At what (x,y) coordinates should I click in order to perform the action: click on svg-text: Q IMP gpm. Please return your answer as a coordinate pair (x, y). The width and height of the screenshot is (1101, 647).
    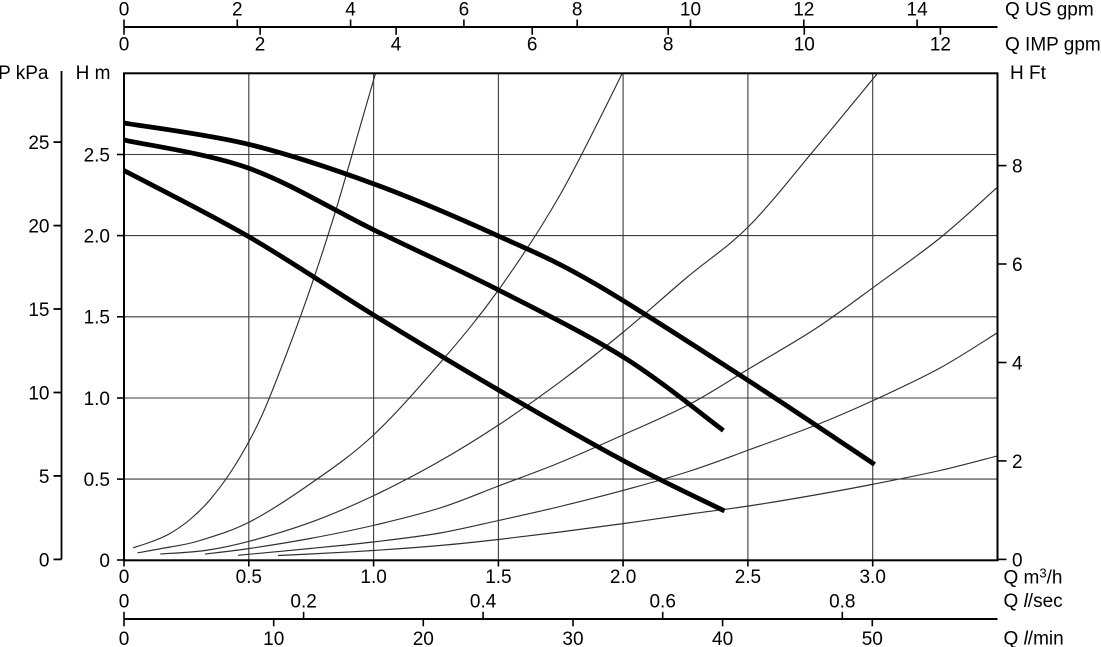
    Looking at the image, I should click on (1053, 45).